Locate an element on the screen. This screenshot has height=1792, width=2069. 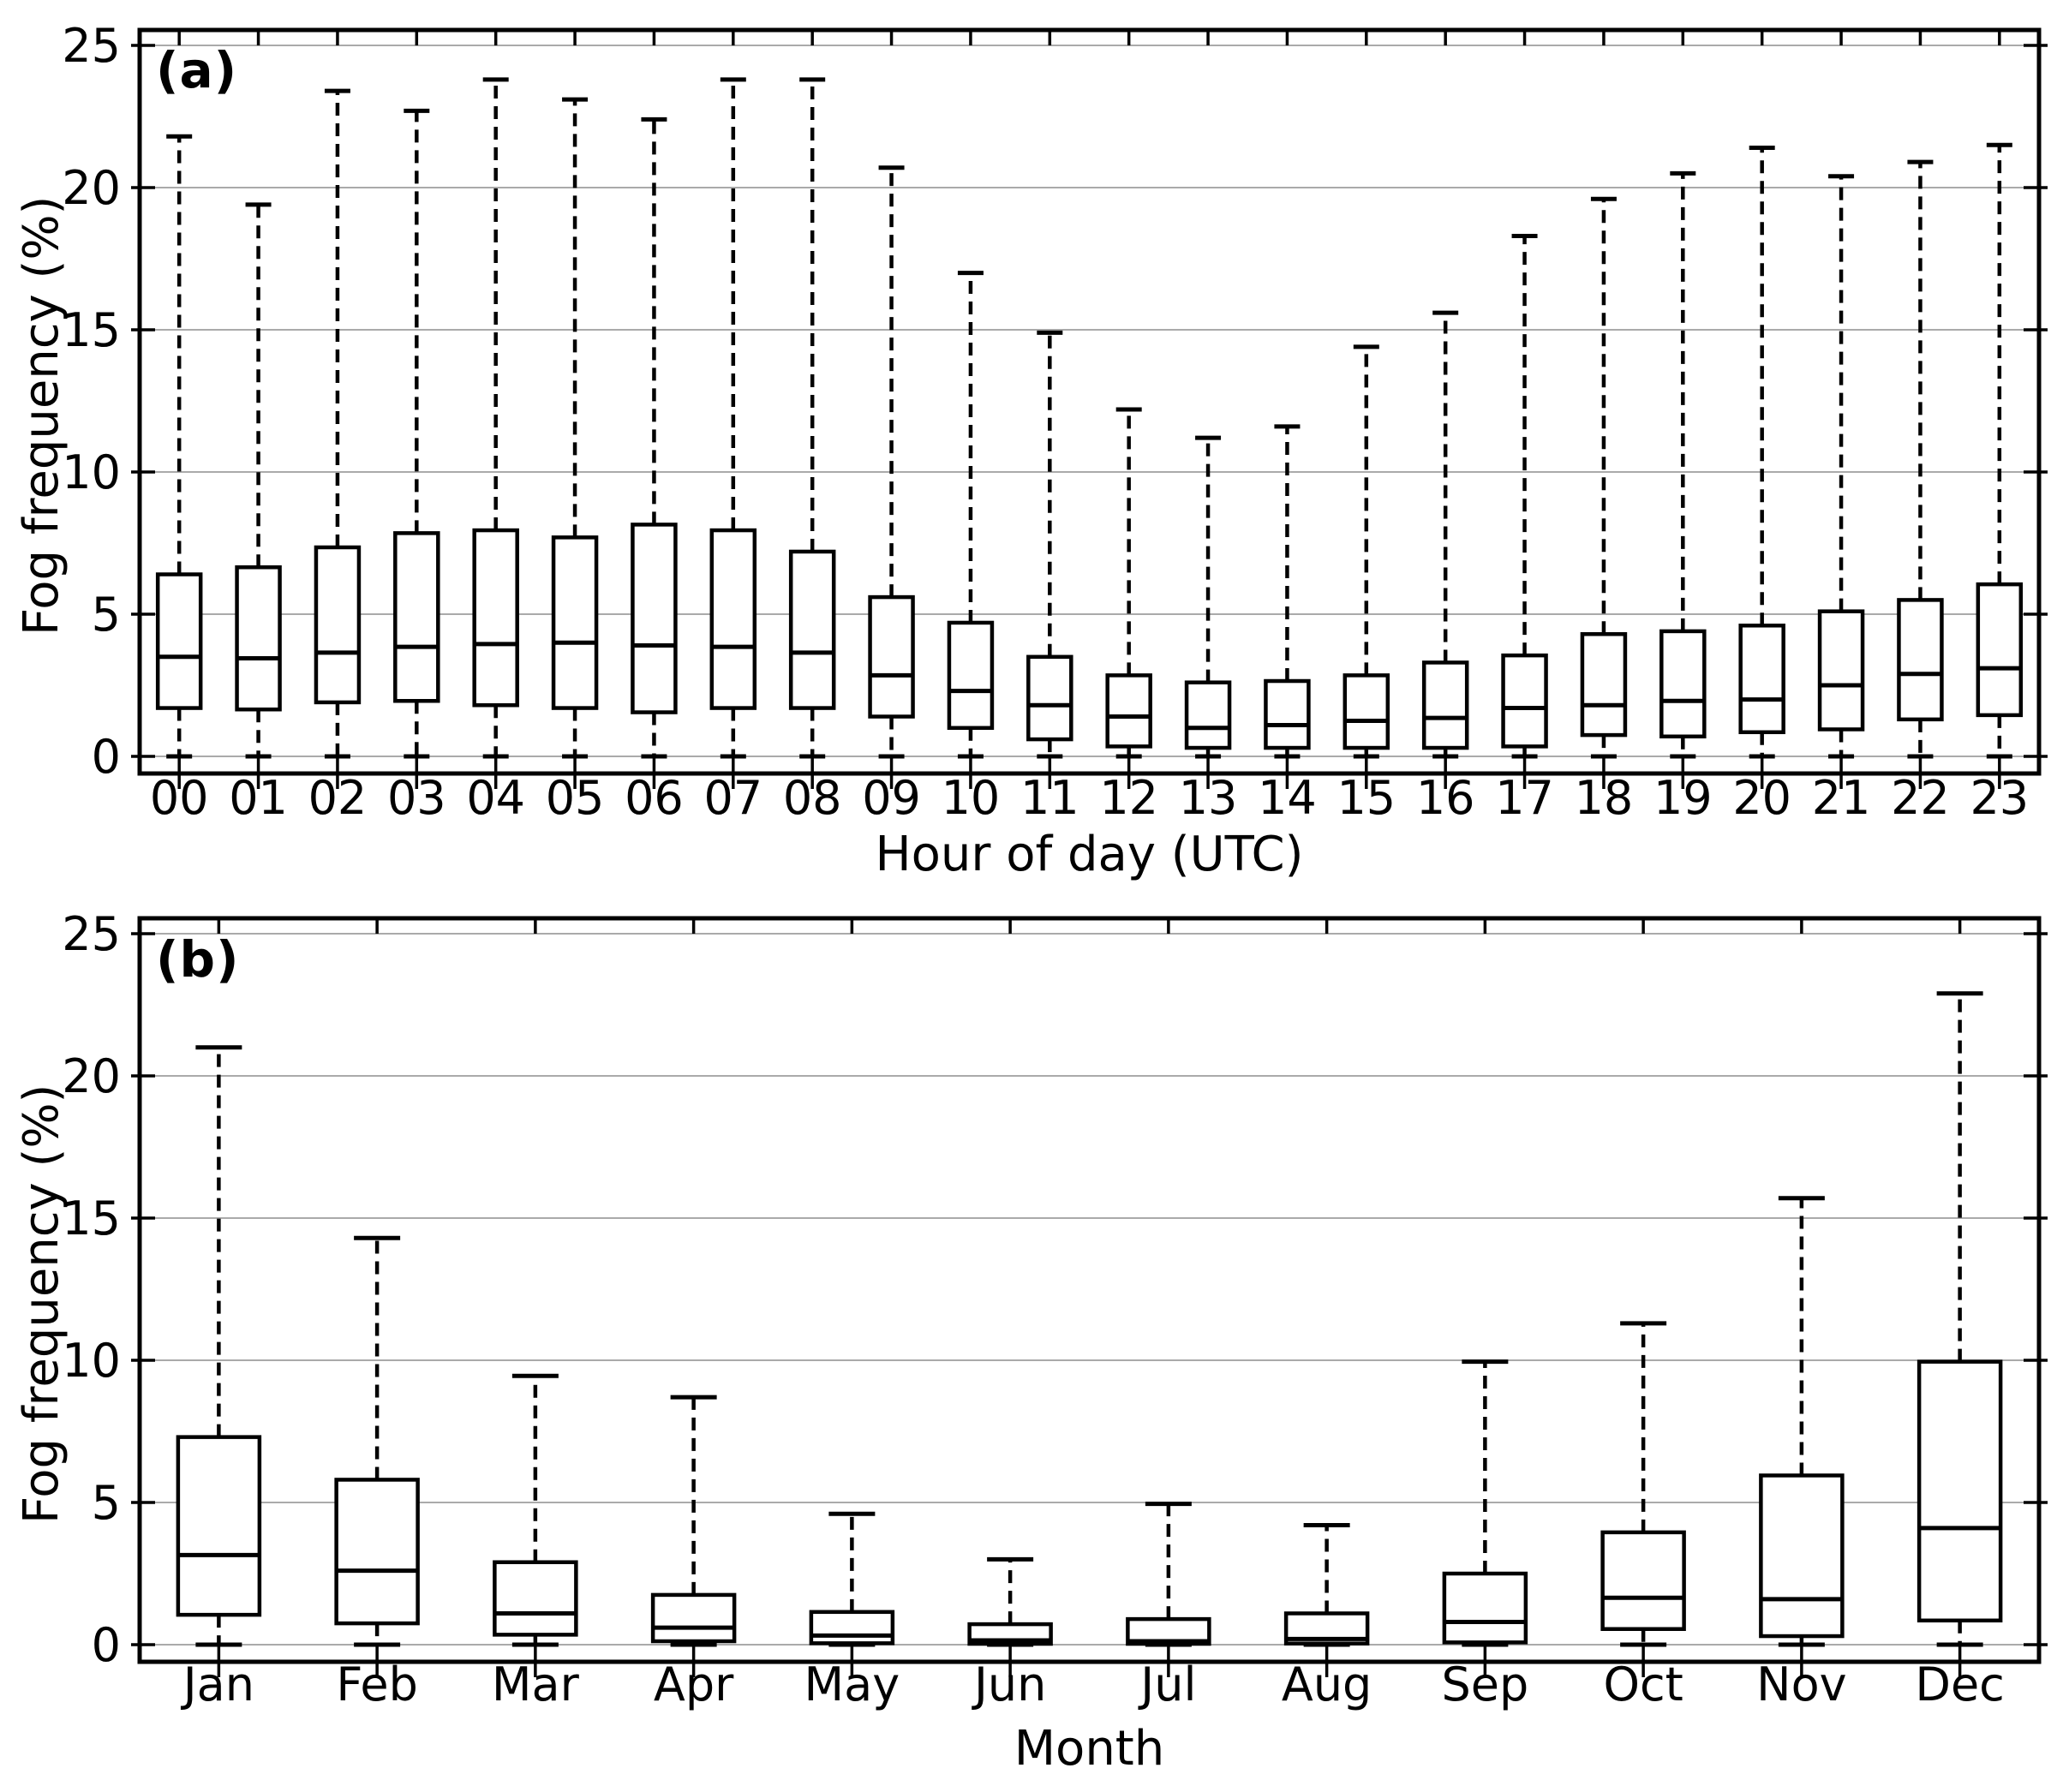
x-tick-label: 19 is located at coordinates (1683, 798).